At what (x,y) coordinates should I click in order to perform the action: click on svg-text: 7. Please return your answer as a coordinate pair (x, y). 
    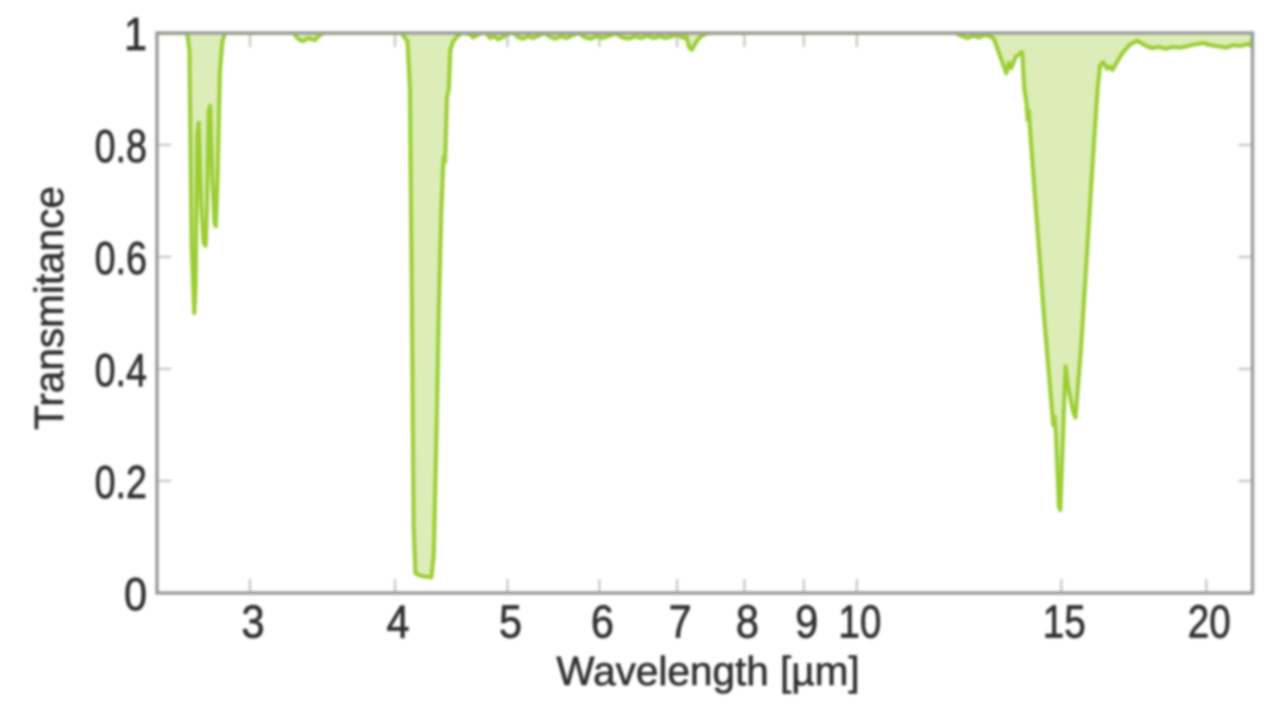
    Looking at the image, I should click on (680, 623).